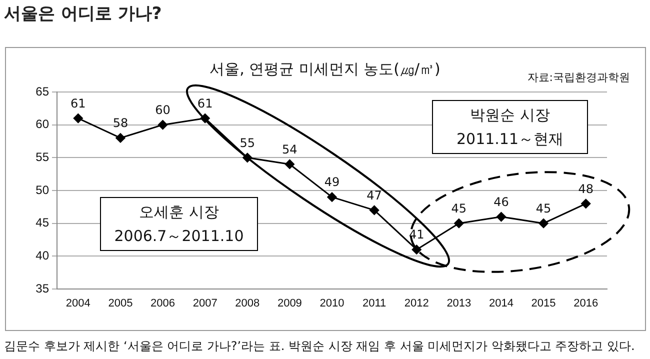  I want to click on x-tick-label: 2010, so click(332, 304).